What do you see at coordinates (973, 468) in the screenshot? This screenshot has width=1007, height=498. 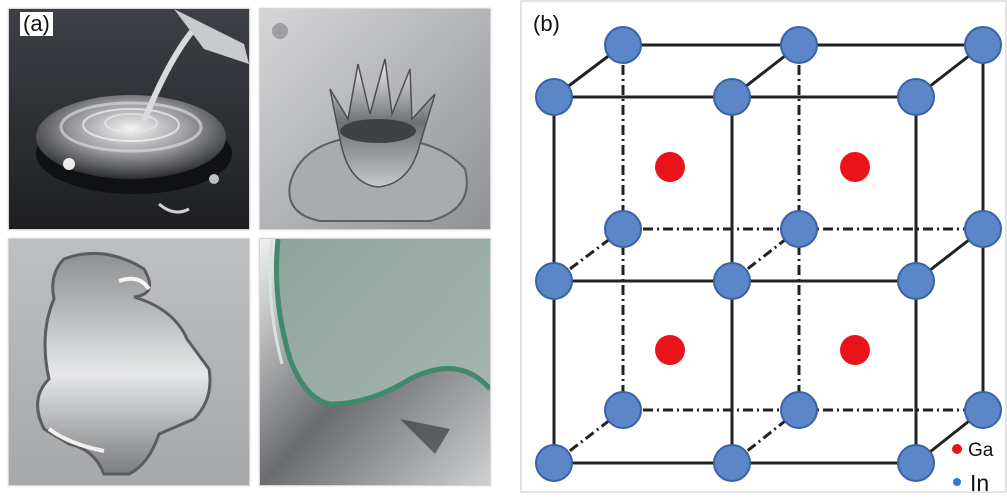 I see `legend: Ga In` at bounding box center [973, 468].